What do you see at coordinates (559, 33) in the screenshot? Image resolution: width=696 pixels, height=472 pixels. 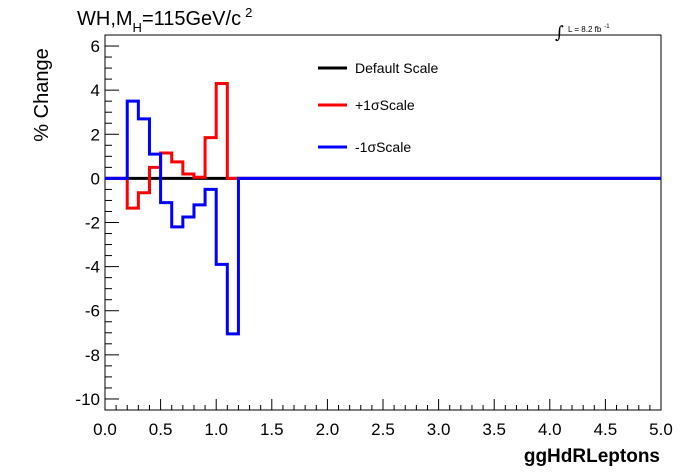 I see `integral-symbol: ∫` at bounding box center [559, 33].